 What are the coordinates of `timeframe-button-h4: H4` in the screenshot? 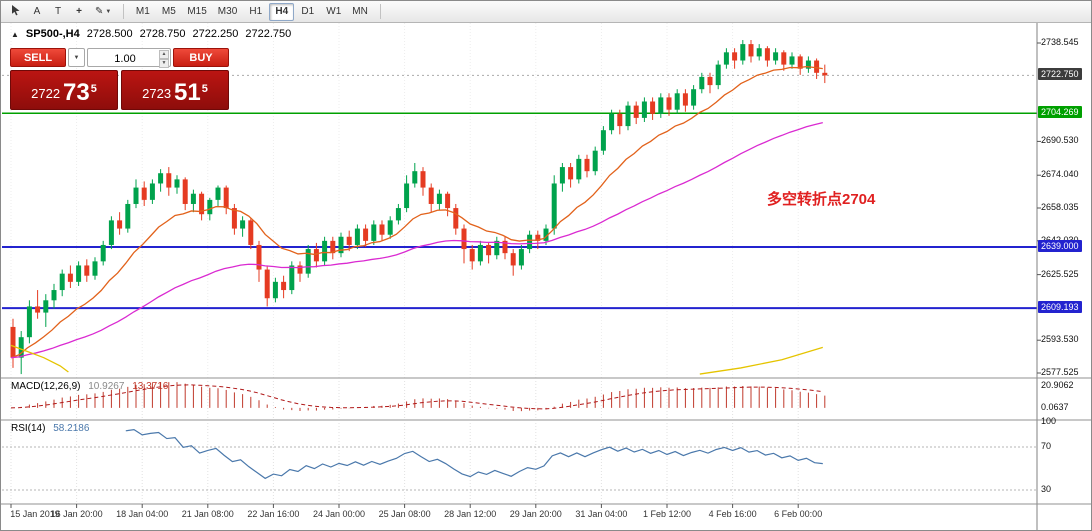 It's located at (282, 11).